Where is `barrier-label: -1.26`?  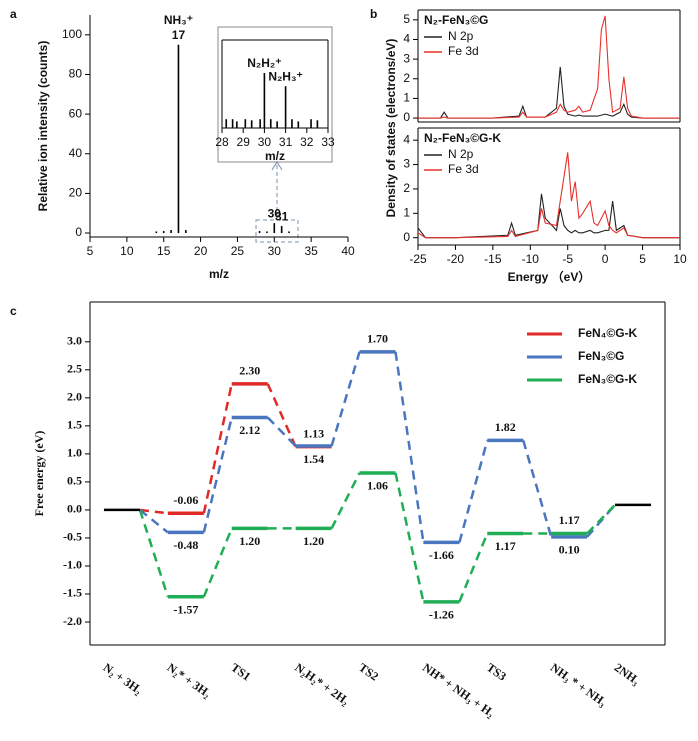 barrier-label: -1.26 is located at coordinates (441, 615).